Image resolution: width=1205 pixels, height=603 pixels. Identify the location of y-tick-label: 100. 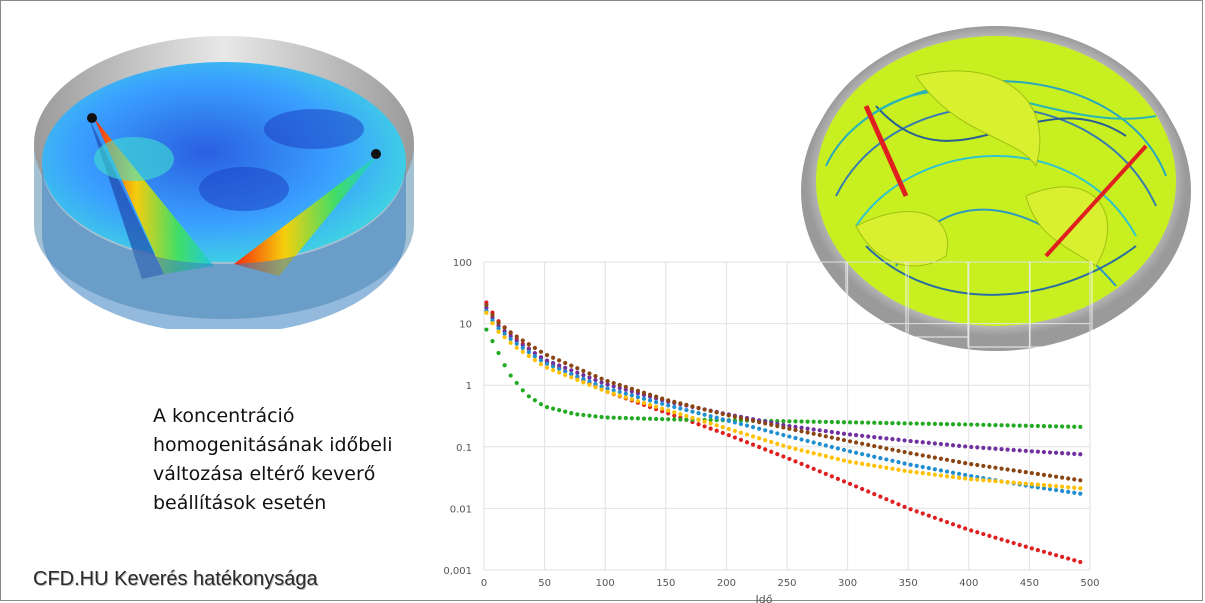
(462, 263).